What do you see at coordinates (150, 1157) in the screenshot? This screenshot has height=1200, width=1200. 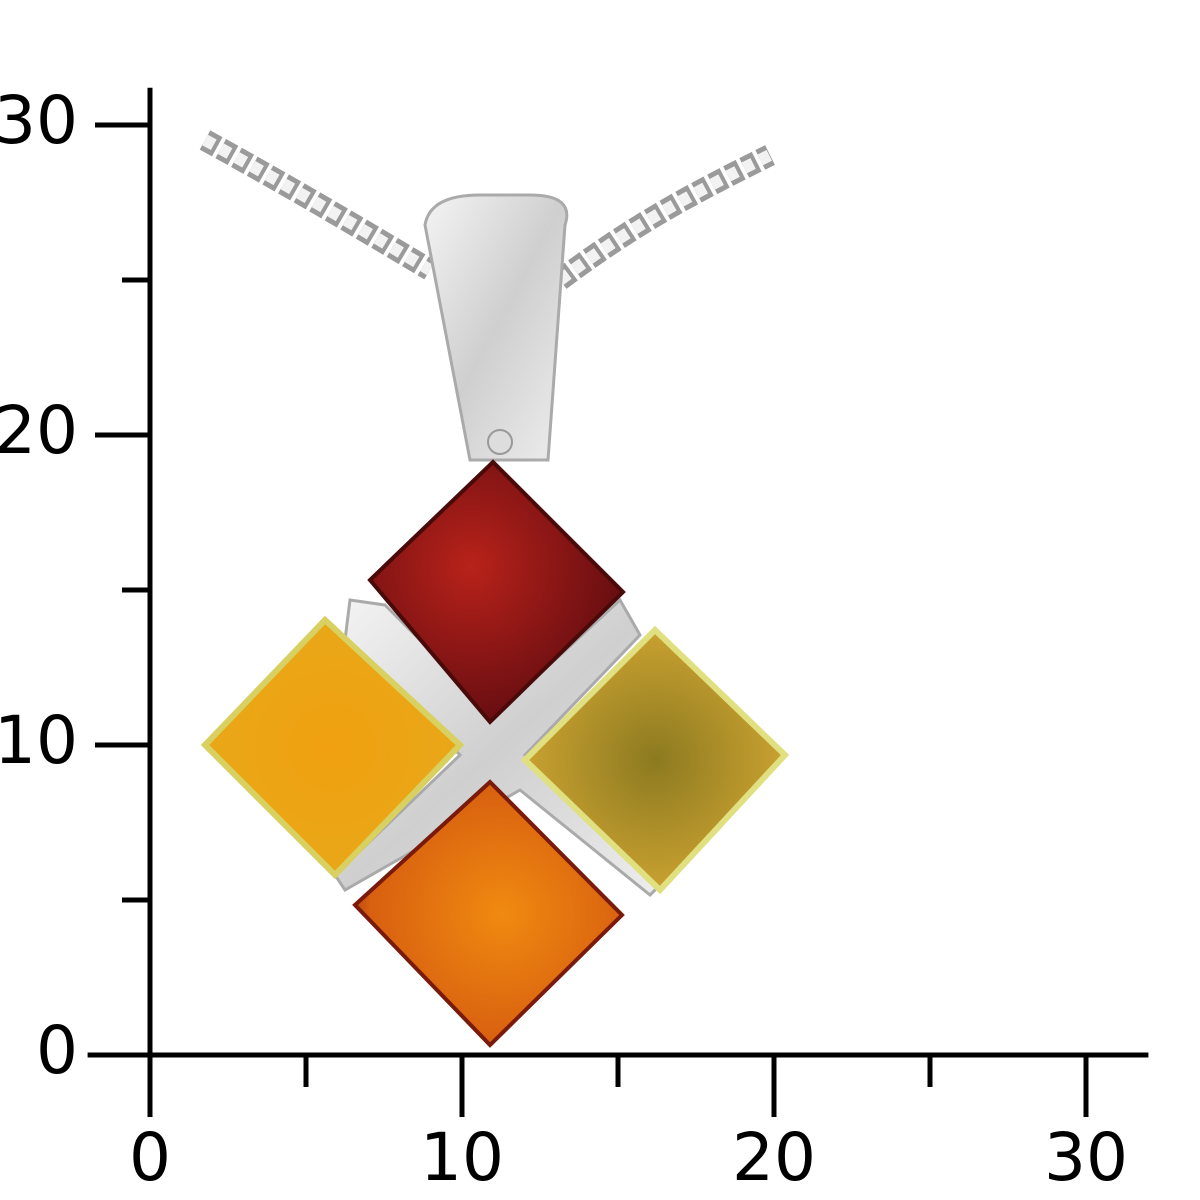 I see `x-tick-label: 0` at bounding box center [150, 1157].